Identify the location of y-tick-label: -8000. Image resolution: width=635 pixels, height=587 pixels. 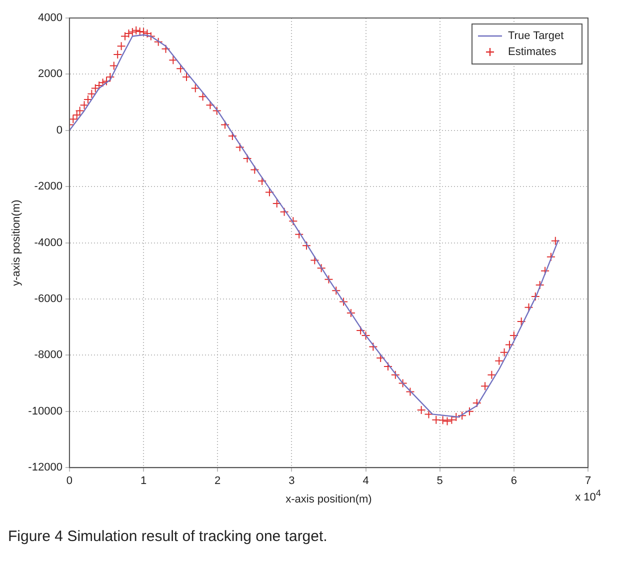
(48, 355).